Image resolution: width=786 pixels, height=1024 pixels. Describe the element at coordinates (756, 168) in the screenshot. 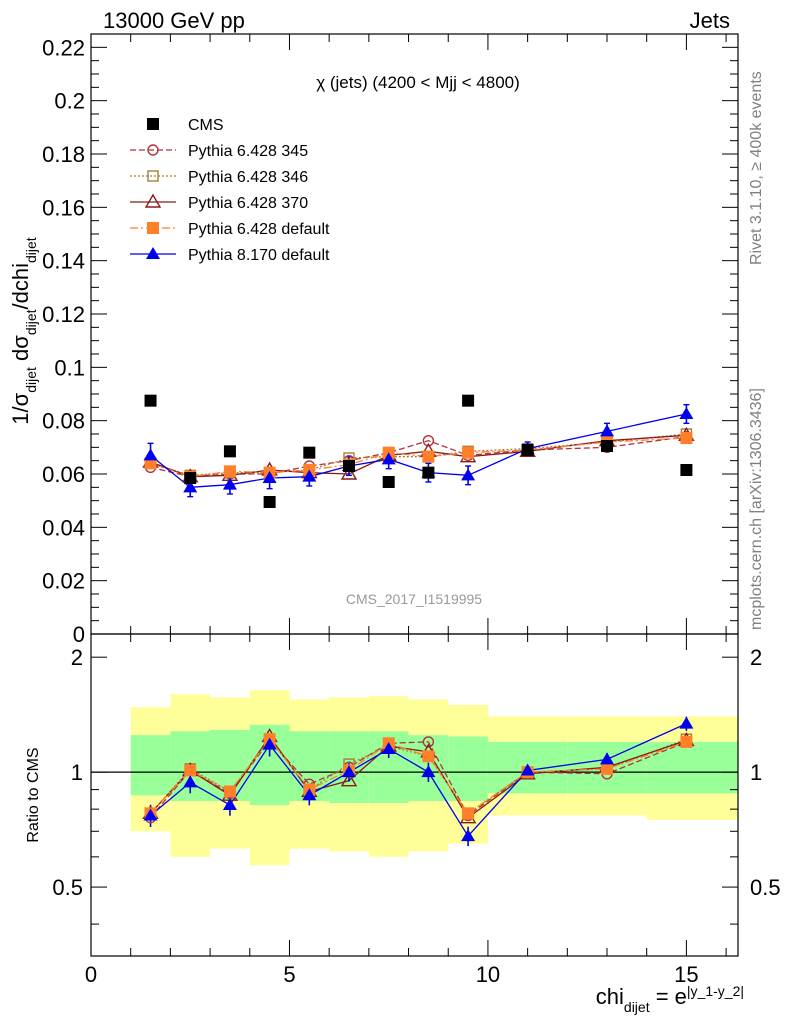

I see `rivet-label: Rivet 3.1.10, ≥ 400k events` at that location.